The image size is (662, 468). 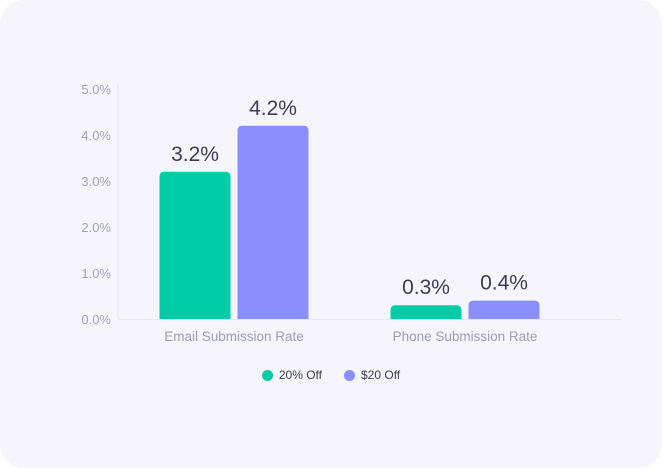 I want to click on x-category-label: Email Submission Rate, so click(x=234, y=336).